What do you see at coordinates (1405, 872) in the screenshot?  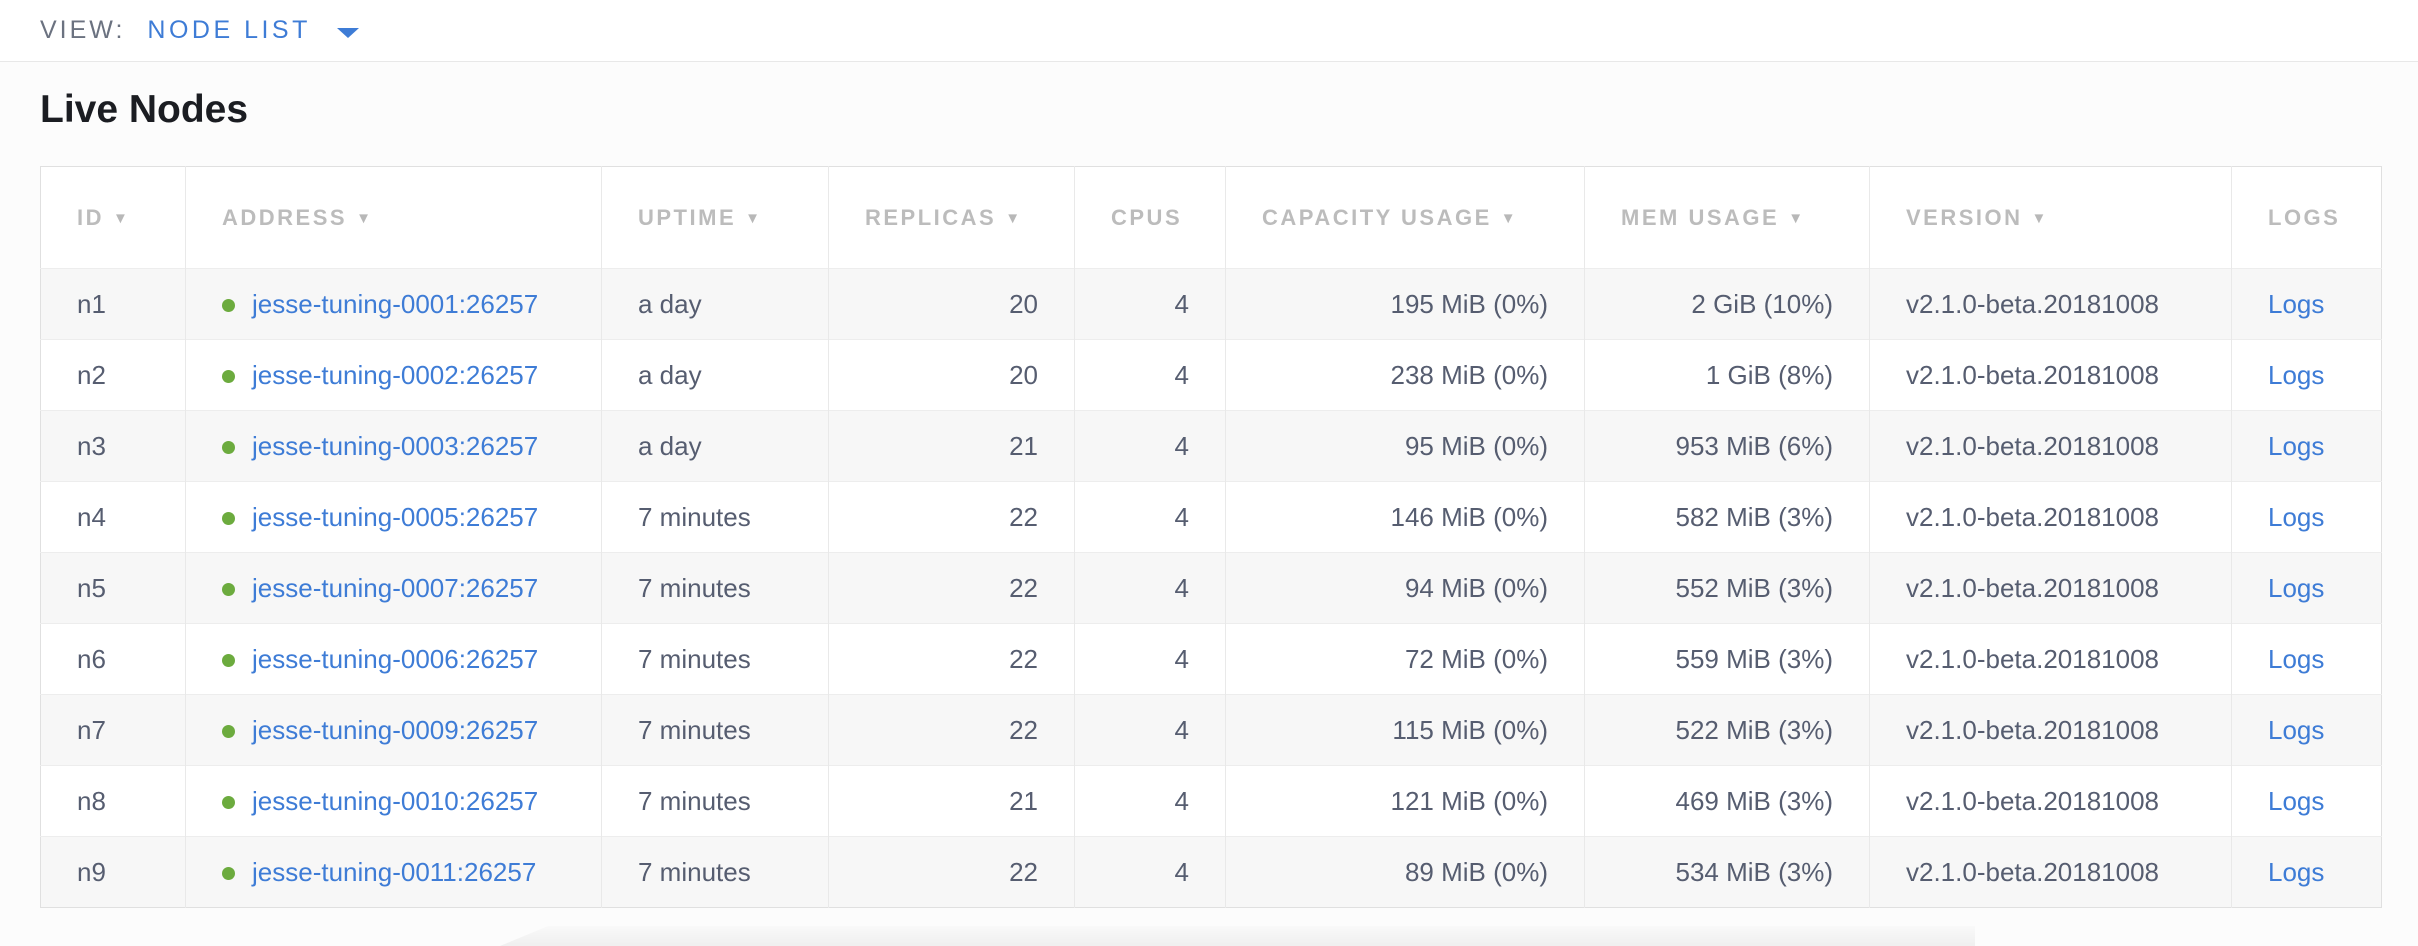 I see `node-capacity_usage-cell: 89 MiB (0%)` at bounding box center [1405, 872].